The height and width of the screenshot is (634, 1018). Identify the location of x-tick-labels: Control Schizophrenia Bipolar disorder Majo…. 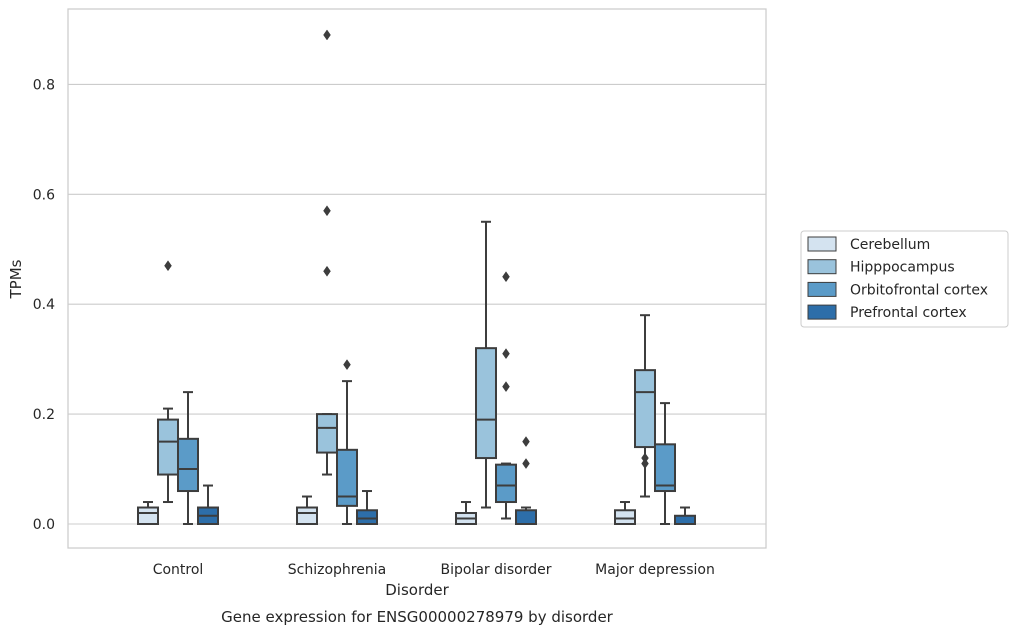
(434, 570).